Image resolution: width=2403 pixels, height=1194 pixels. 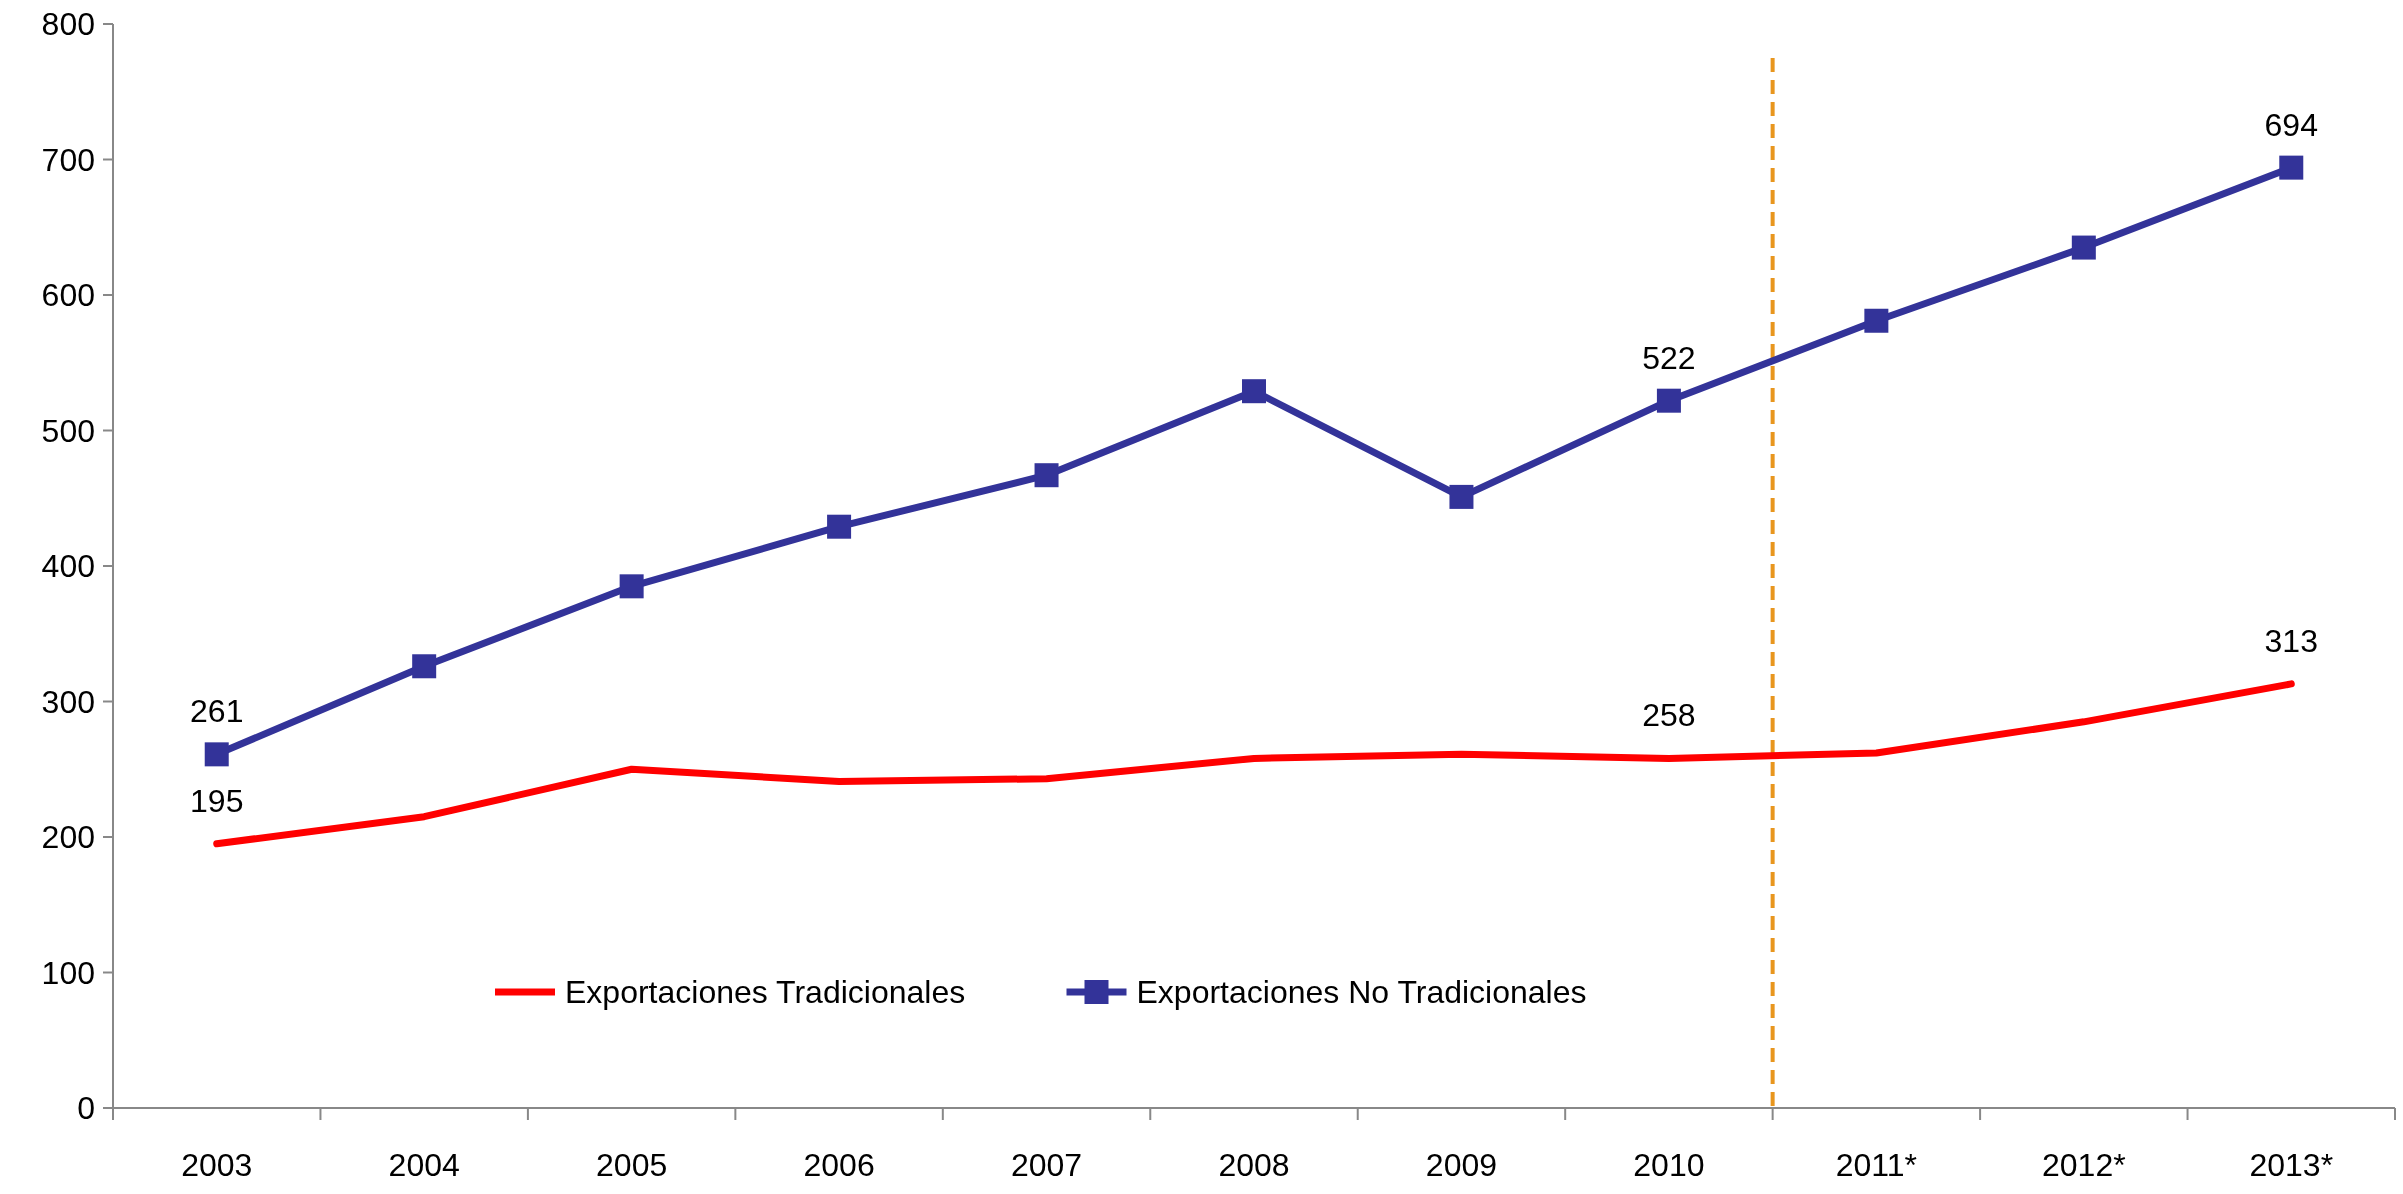 I want to click on y-tick-label: 800, so click(x=68, y=24).